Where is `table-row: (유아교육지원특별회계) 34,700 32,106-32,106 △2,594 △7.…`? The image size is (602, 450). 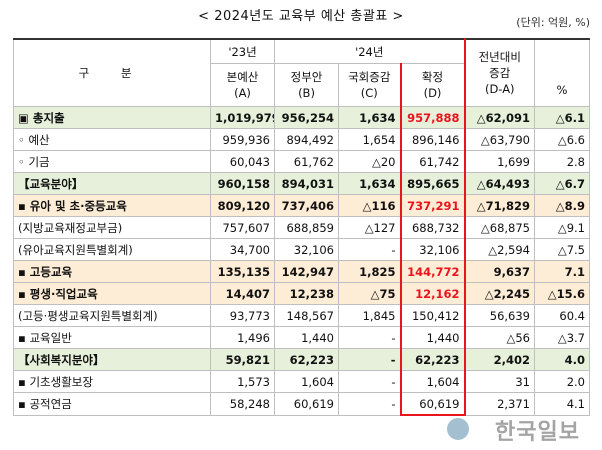 table-row: (유아교육지원특별회계) 34,700 32,106-32,106 △2,594 △7.… is located at coordinates (301, 249).